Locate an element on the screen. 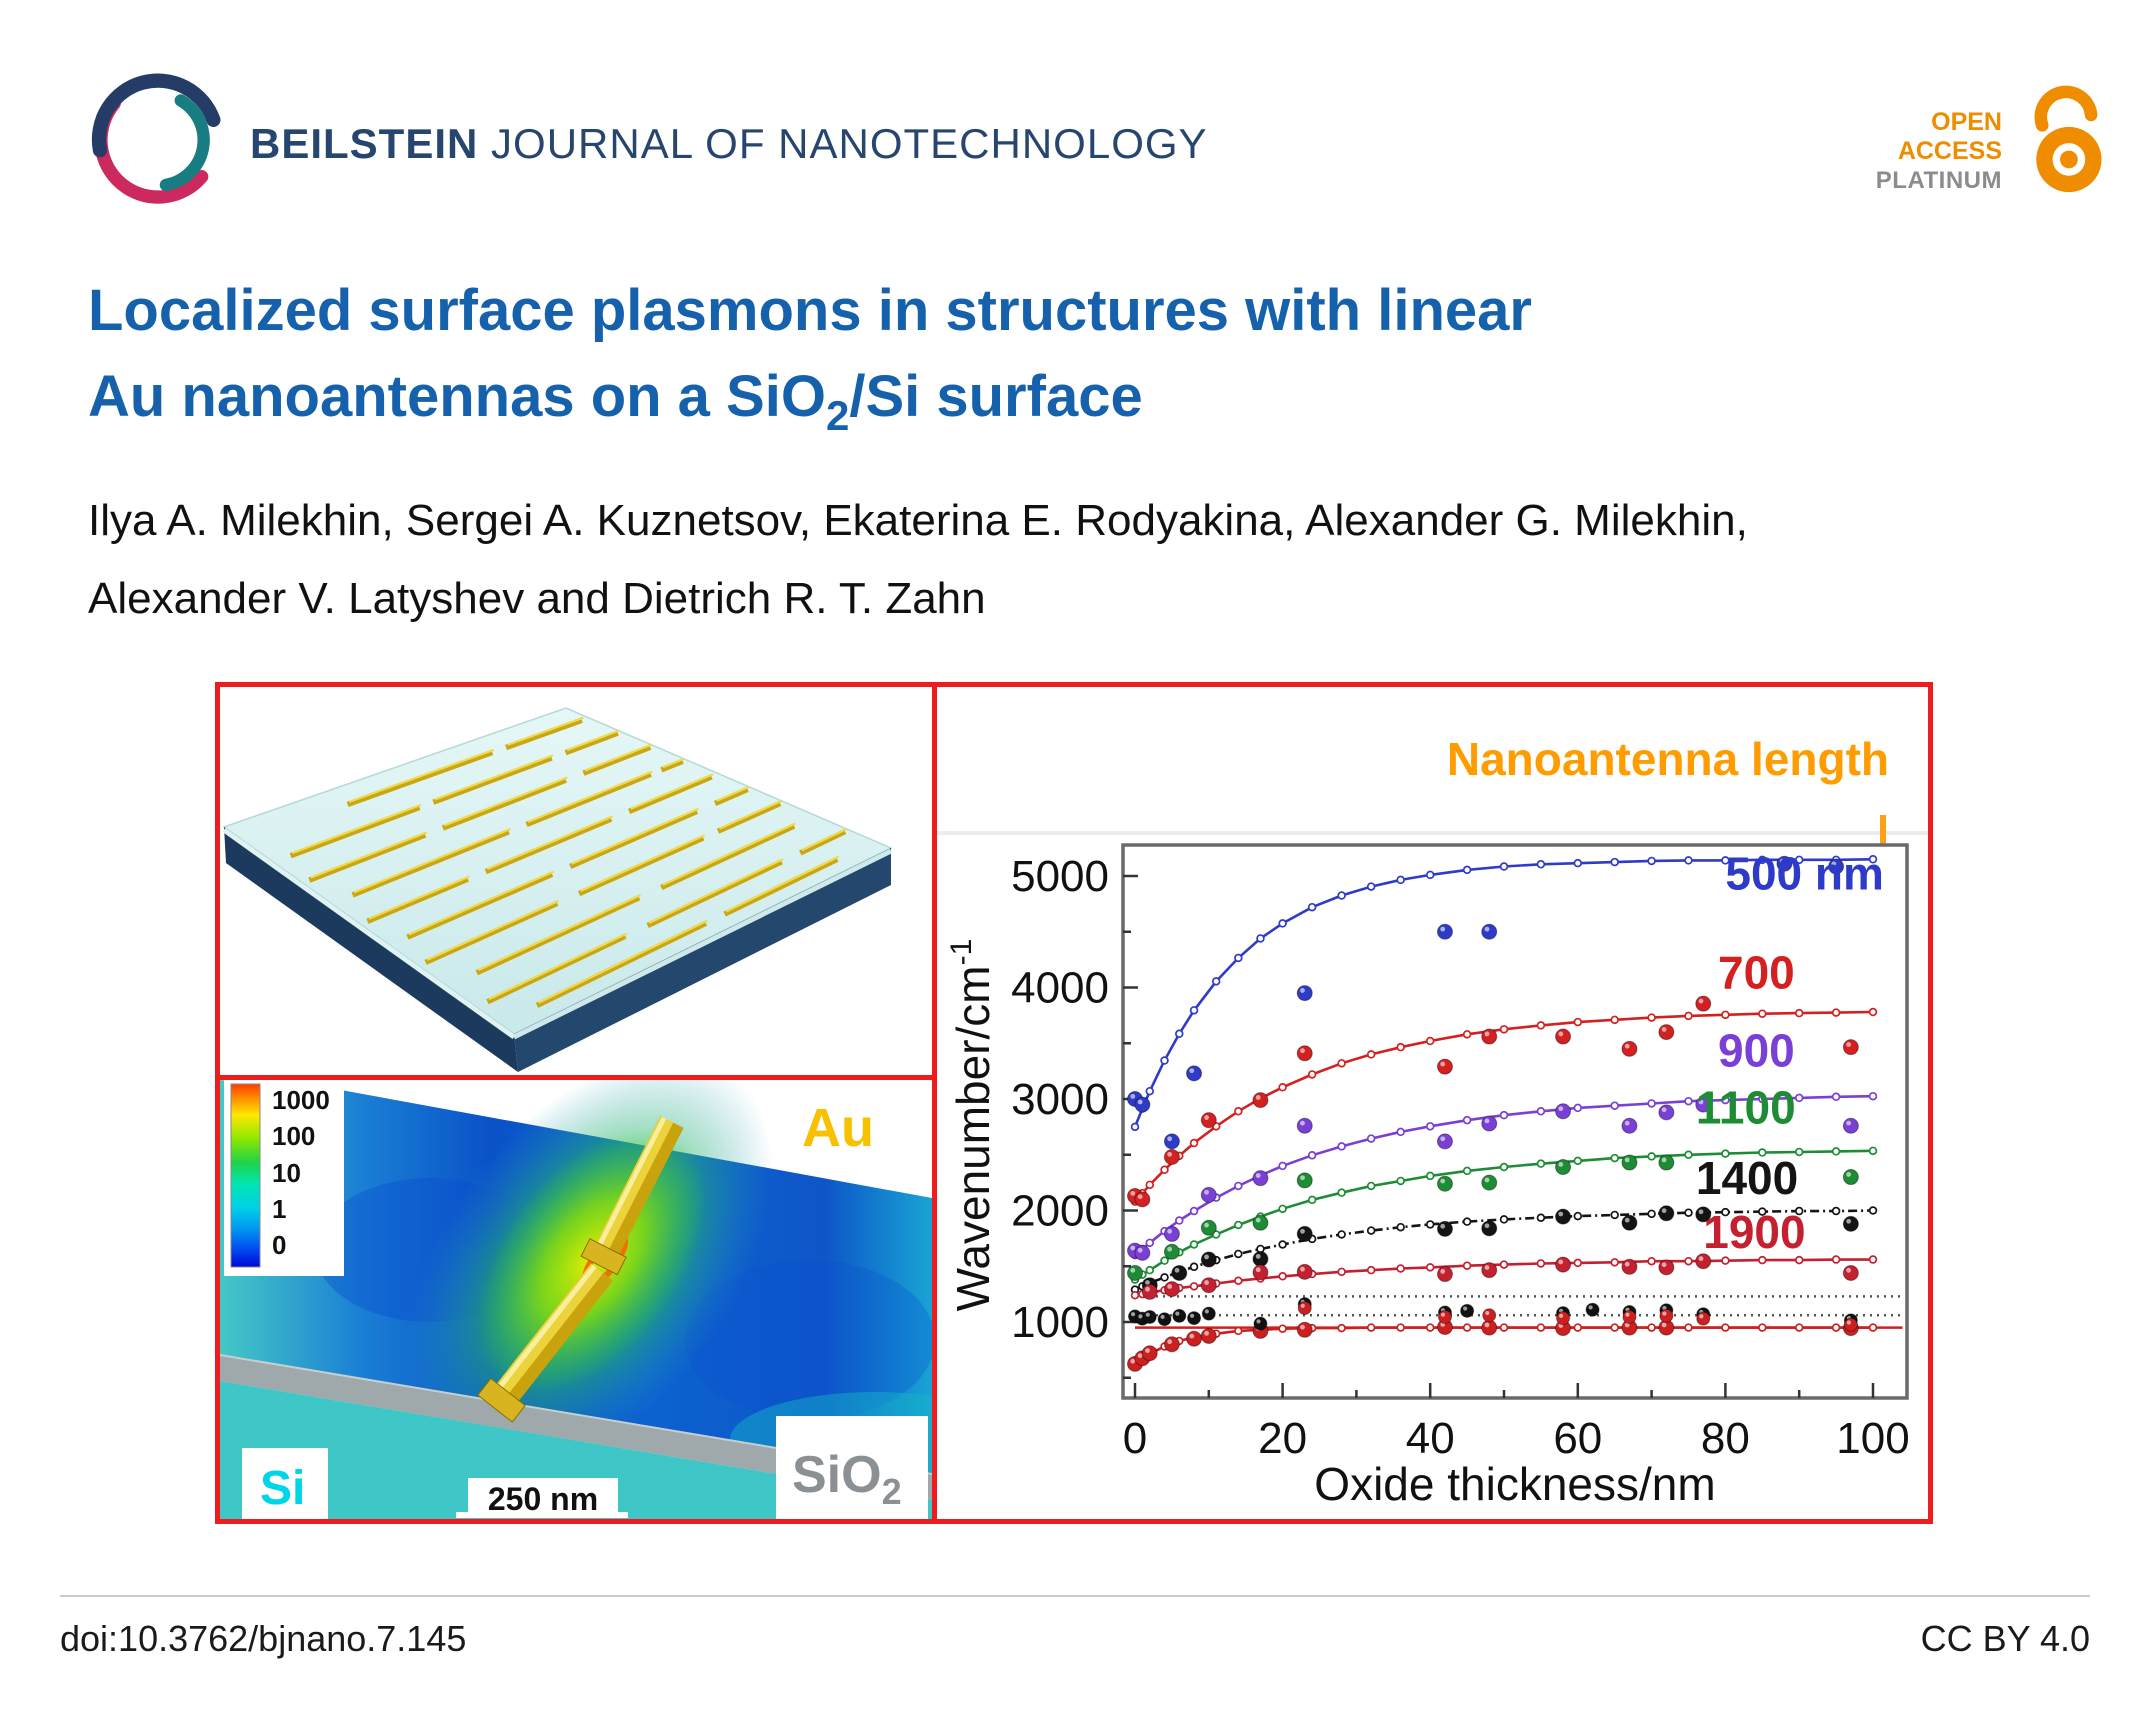  x-tick-labels: 0 20 40 60 80 100 is located at coordinates (1516, 1438).